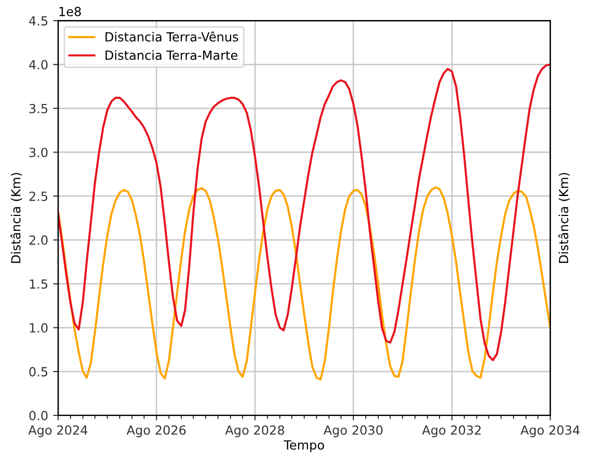 Image resolution: width=593 pixels, height=459 pixels. I want to click on x-axis-title: Tempo, so click(304, 446).